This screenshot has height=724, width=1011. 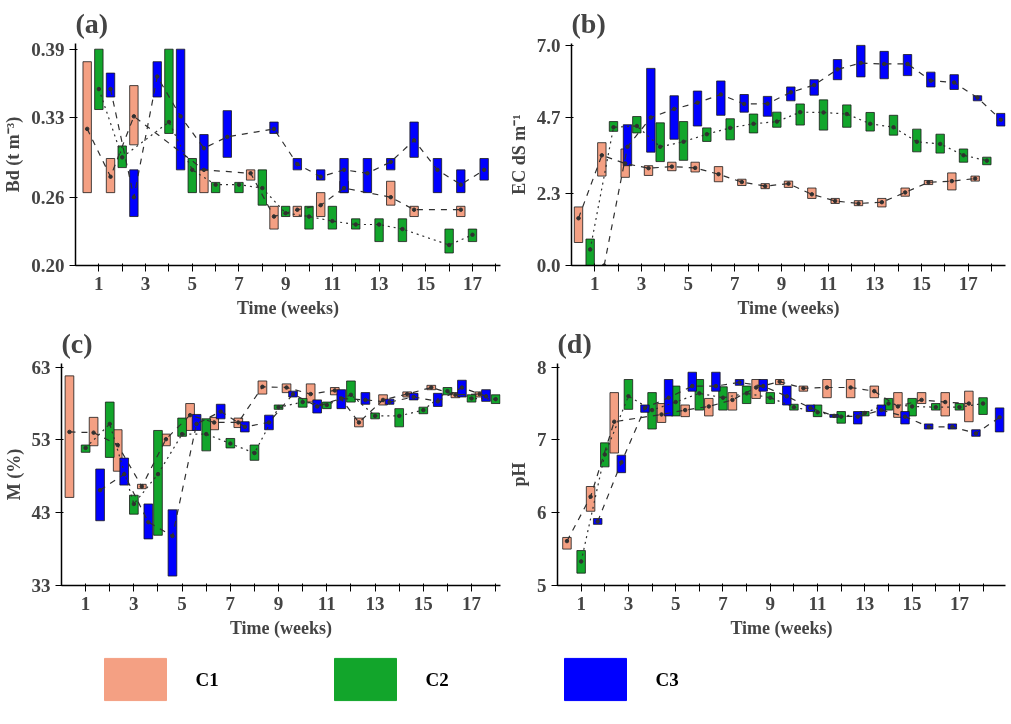 What do you see at coordinates (542, 513) in the screenshot?
I see `y-tick-label: 6` at bounding box center [542, 513].